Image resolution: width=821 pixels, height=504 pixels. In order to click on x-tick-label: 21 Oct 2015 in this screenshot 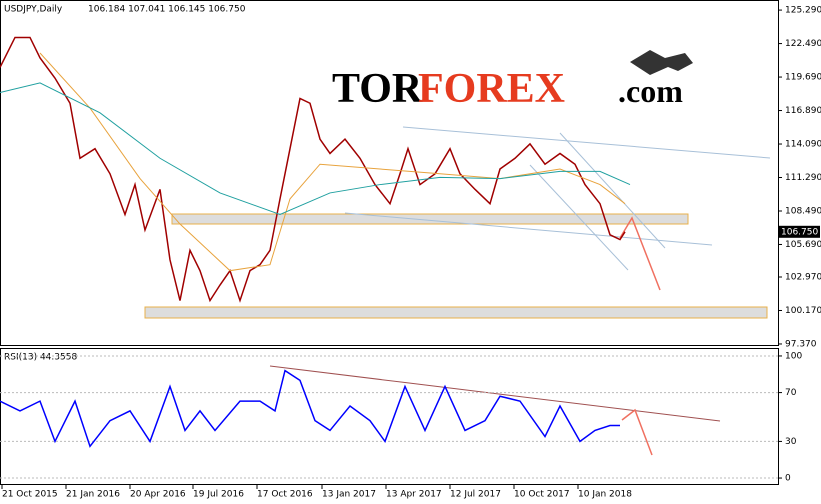, I will do `click(30, 495)`.